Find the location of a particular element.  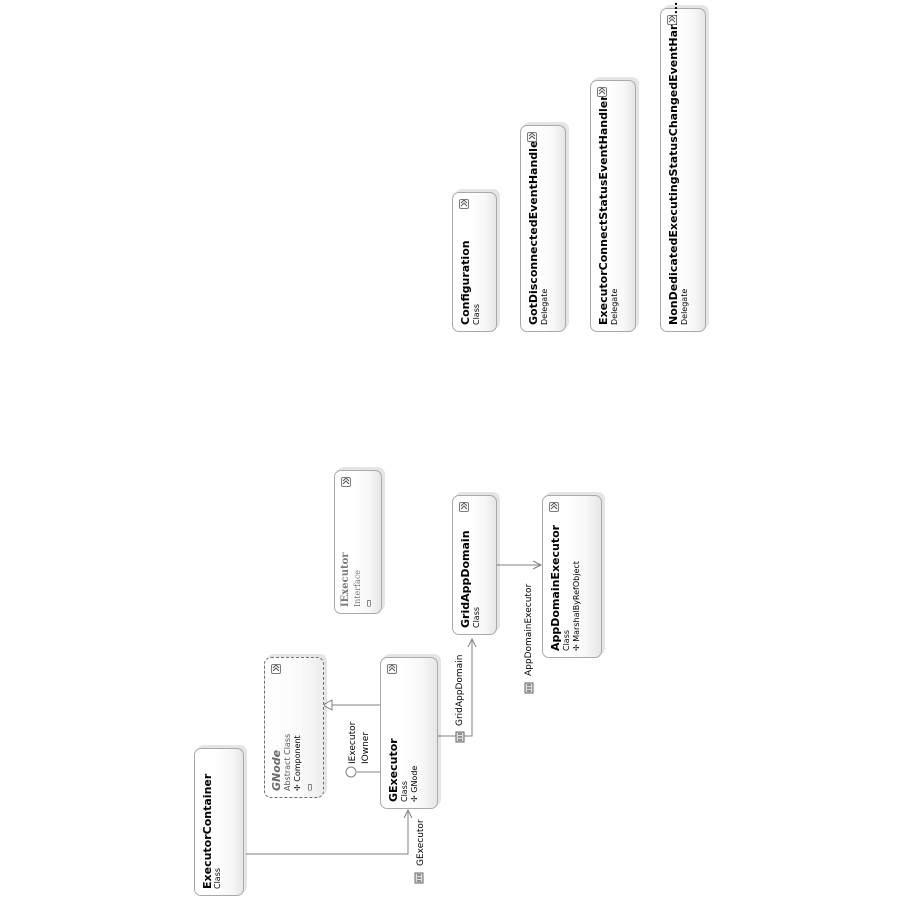

delegate-name: ExecutorConnectStatusEventHandler is located at coordinates (603, 210).